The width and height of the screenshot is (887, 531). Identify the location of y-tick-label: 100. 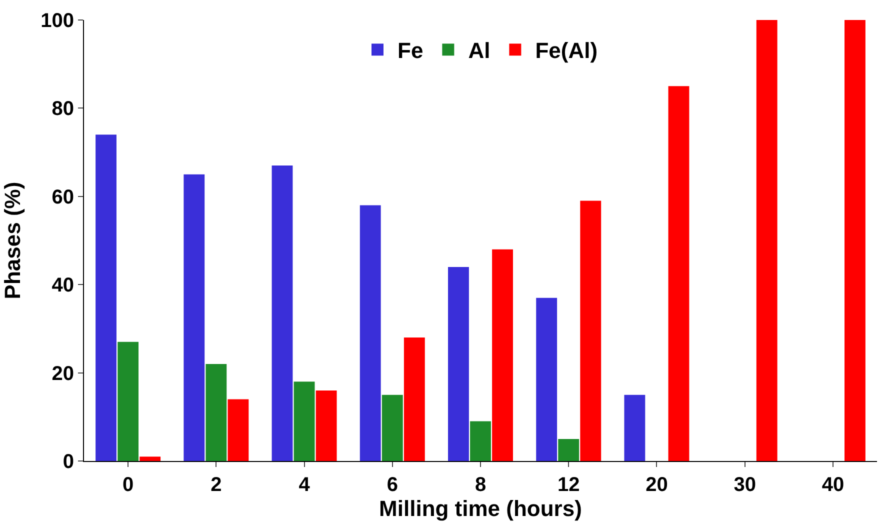
(57, 21).